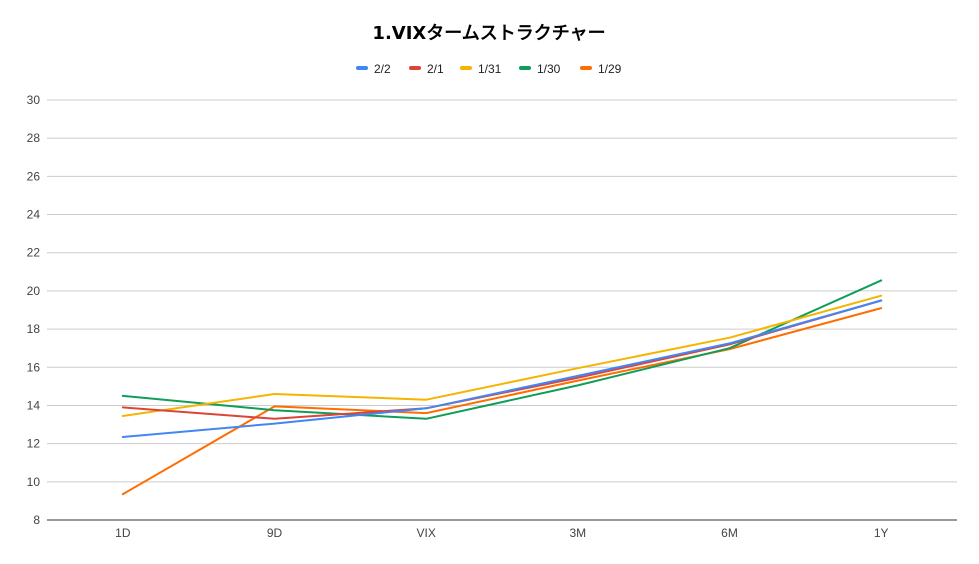 This screenshot has width=979, height=564. What do you see at coordinates (34, 329) in the screenshot?
I see `y-tick-label: 18` at bounding box center [34, 329].